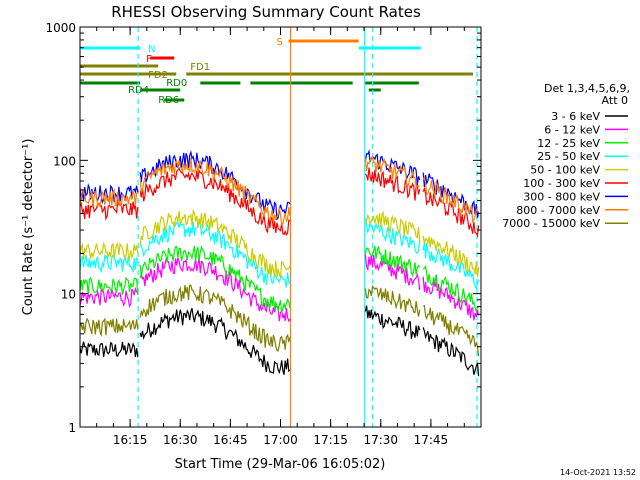 The height and width of the screenshot is (480, 640). Describe the element at coordinates (68, 295) in the screenshot. I see `y-tick-label: 10` at that location.